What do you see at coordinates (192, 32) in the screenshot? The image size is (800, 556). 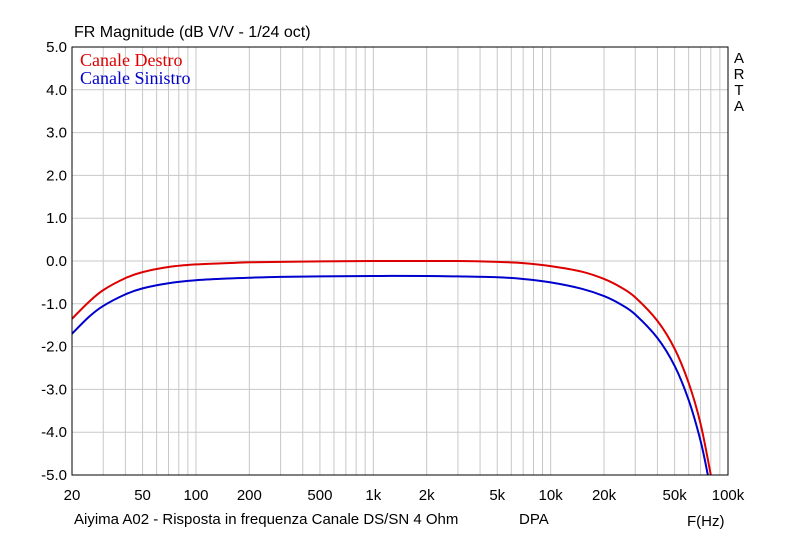 I see `chart-title: FR Magnitude (dB V/V - 1/24 oct)` at bounding box center [192, 32].